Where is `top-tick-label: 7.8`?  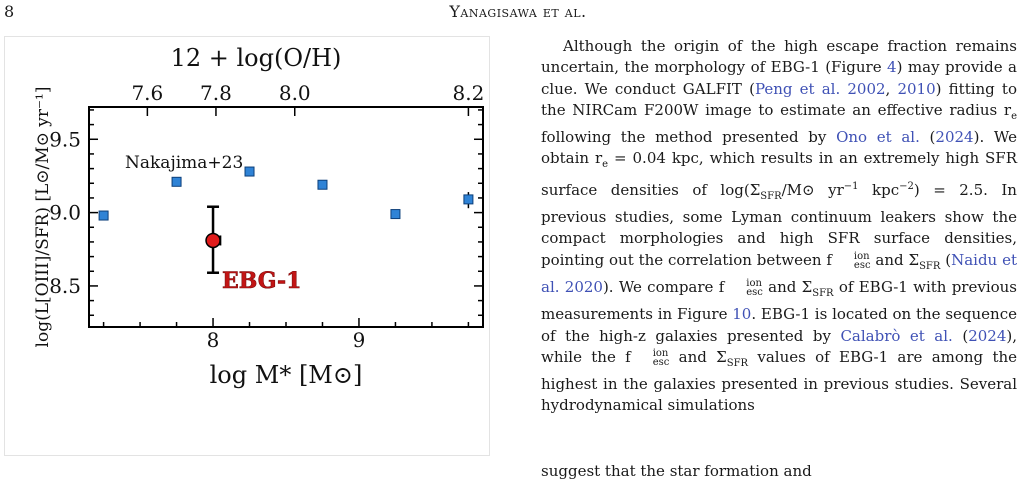 top-tick-label: 7.8 is located at coordinates (216, 93).